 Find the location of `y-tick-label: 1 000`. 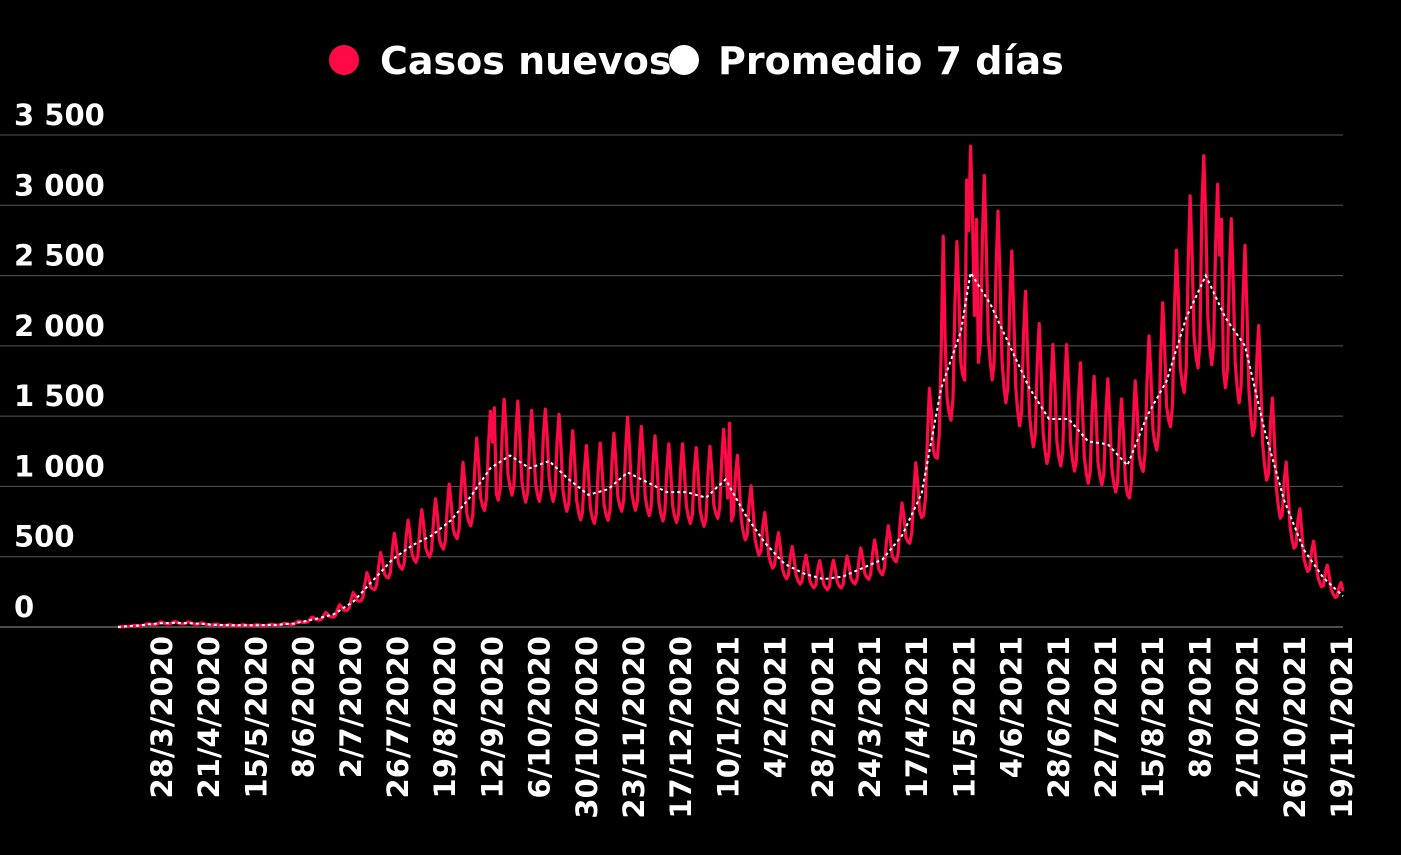

y-tick-label: 1 000 is located at coordinates (59, 466).